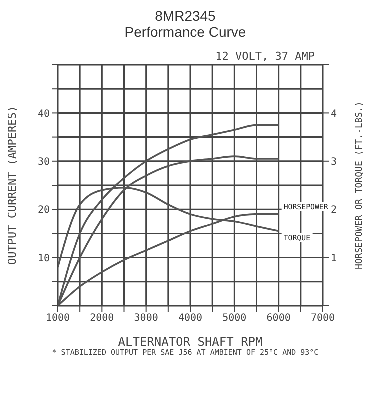 Image resolution: width=371 pixels, height=400 pixels. What do you see at coordinates (334, 258) in the screenshot?
I see `y2-tick-label: 1` at bounding box center [334, 258].